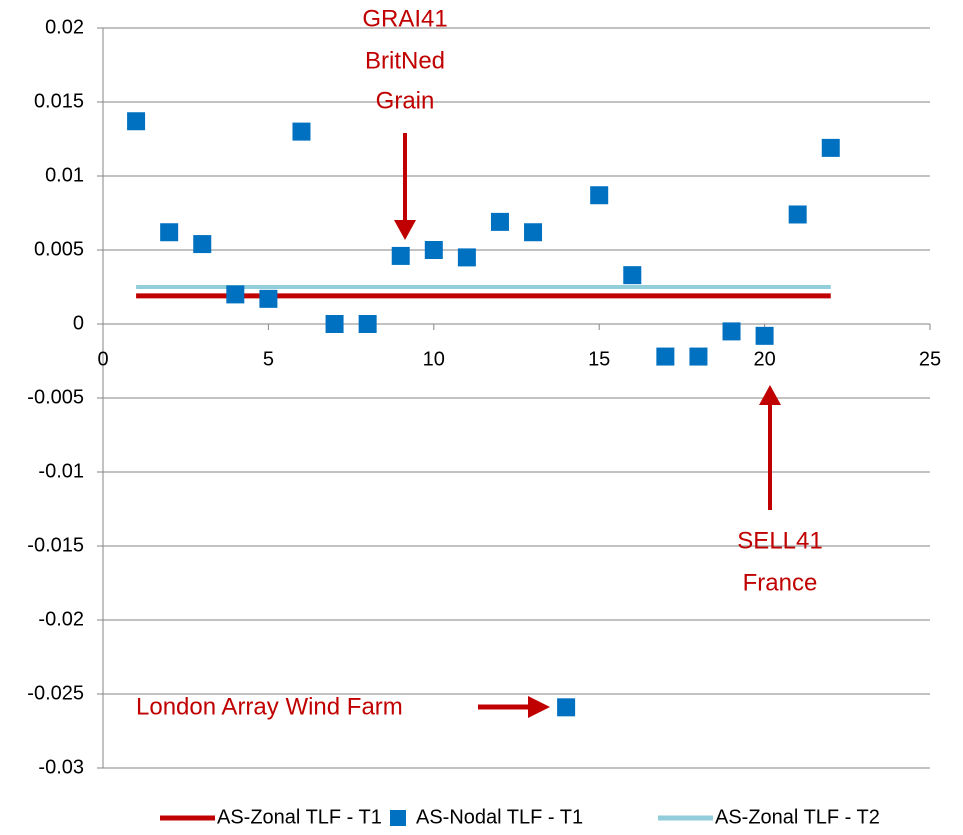 The height and width of the screenshot is (835, 963). I want to click on legend-label: AS-Zonal TLF - T2, so click(797, 817).